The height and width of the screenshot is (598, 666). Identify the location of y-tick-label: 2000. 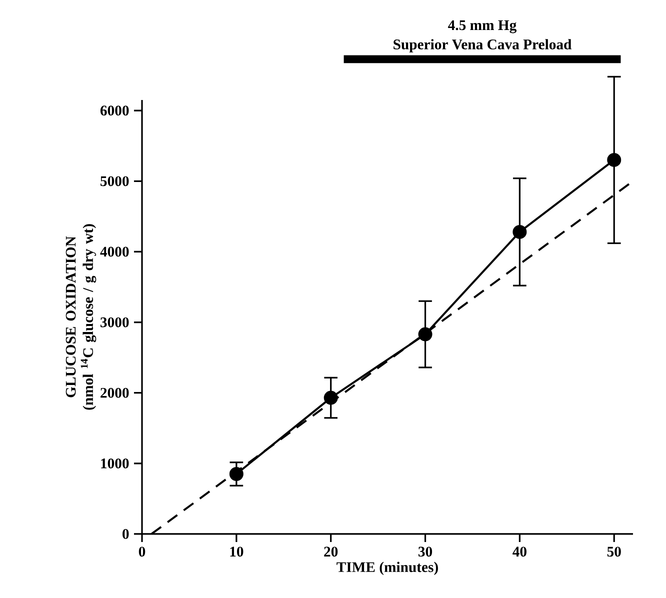
(114, 393).